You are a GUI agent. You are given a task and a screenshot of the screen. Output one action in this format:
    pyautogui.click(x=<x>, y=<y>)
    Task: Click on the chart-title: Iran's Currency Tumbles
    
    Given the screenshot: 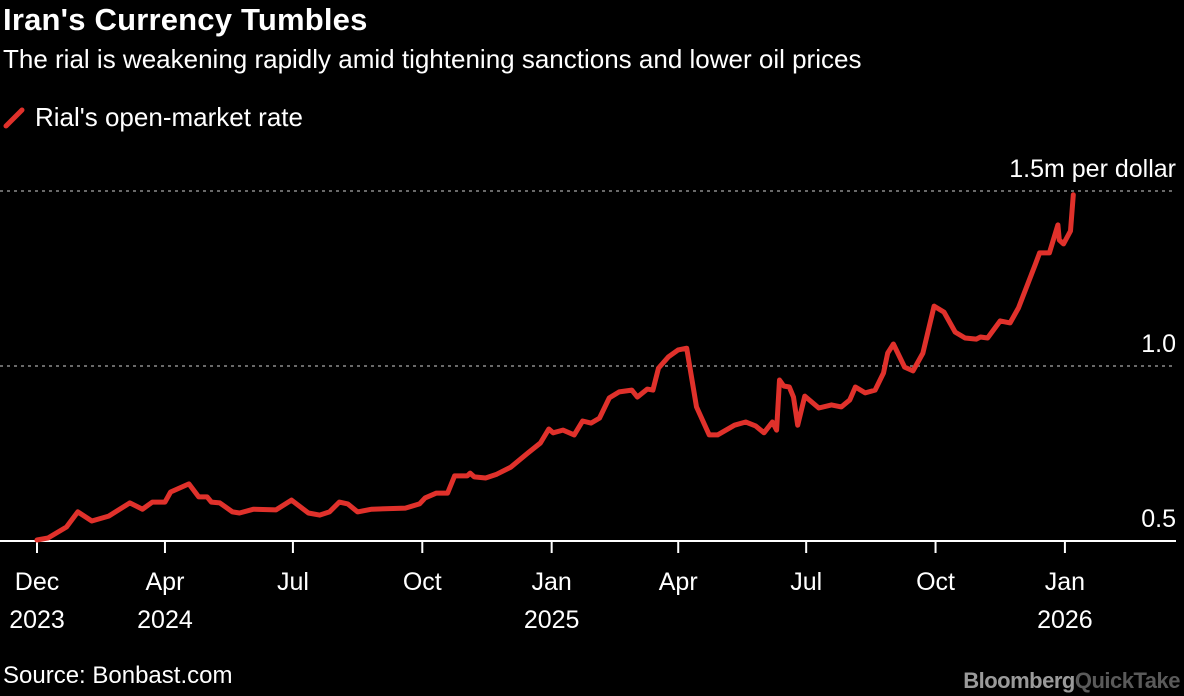 What is the action you would take?
    pyautogui.click(x=185, y=19)
    